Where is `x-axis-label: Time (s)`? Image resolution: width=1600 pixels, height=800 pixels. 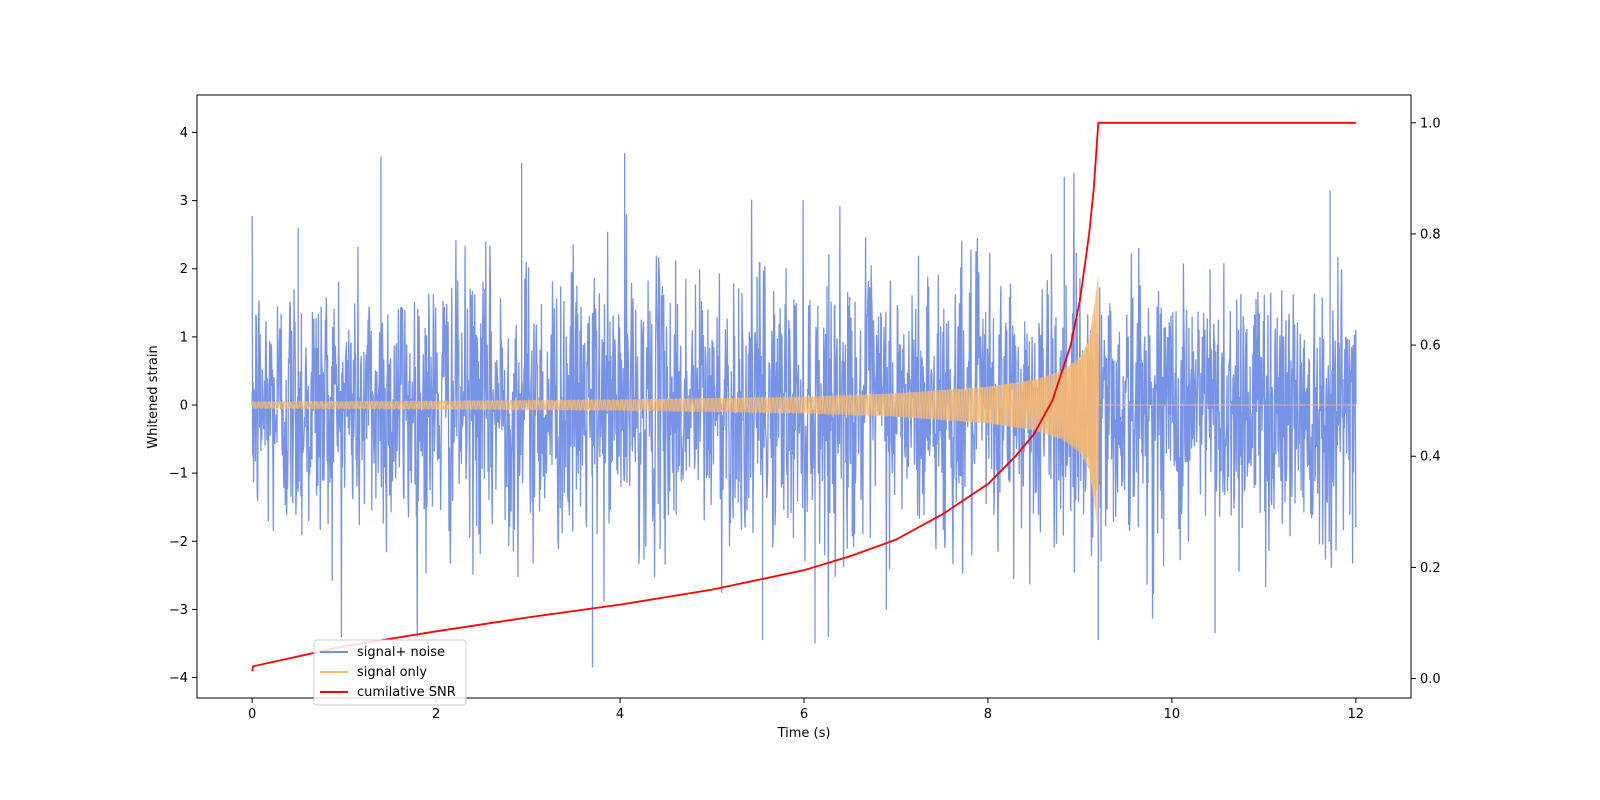 x-axis-label: Time (s) is located at coordinates (804, 733).